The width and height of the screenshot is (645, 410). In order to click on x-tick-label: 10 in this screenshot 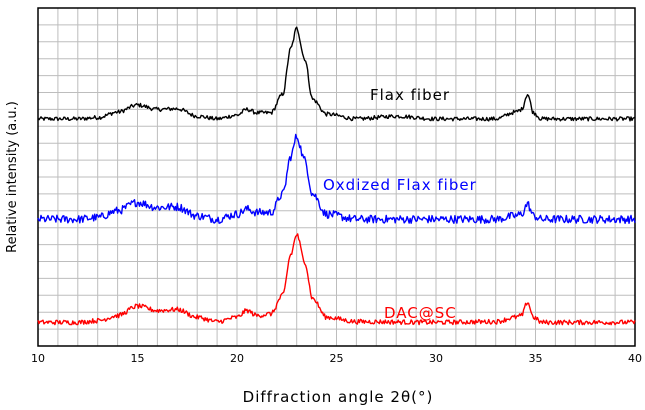, I will do `click(38, 358)`.